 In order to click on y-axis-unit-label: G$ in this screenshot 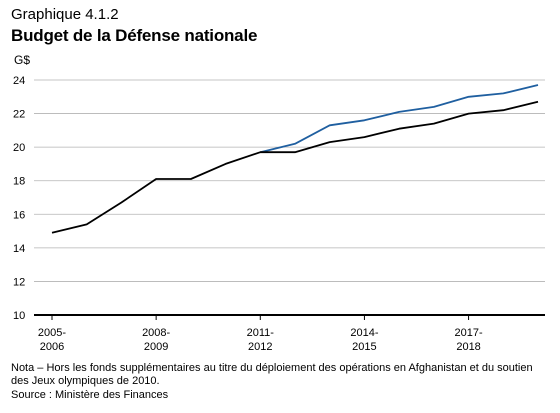, I will do `click(22, 60)`.